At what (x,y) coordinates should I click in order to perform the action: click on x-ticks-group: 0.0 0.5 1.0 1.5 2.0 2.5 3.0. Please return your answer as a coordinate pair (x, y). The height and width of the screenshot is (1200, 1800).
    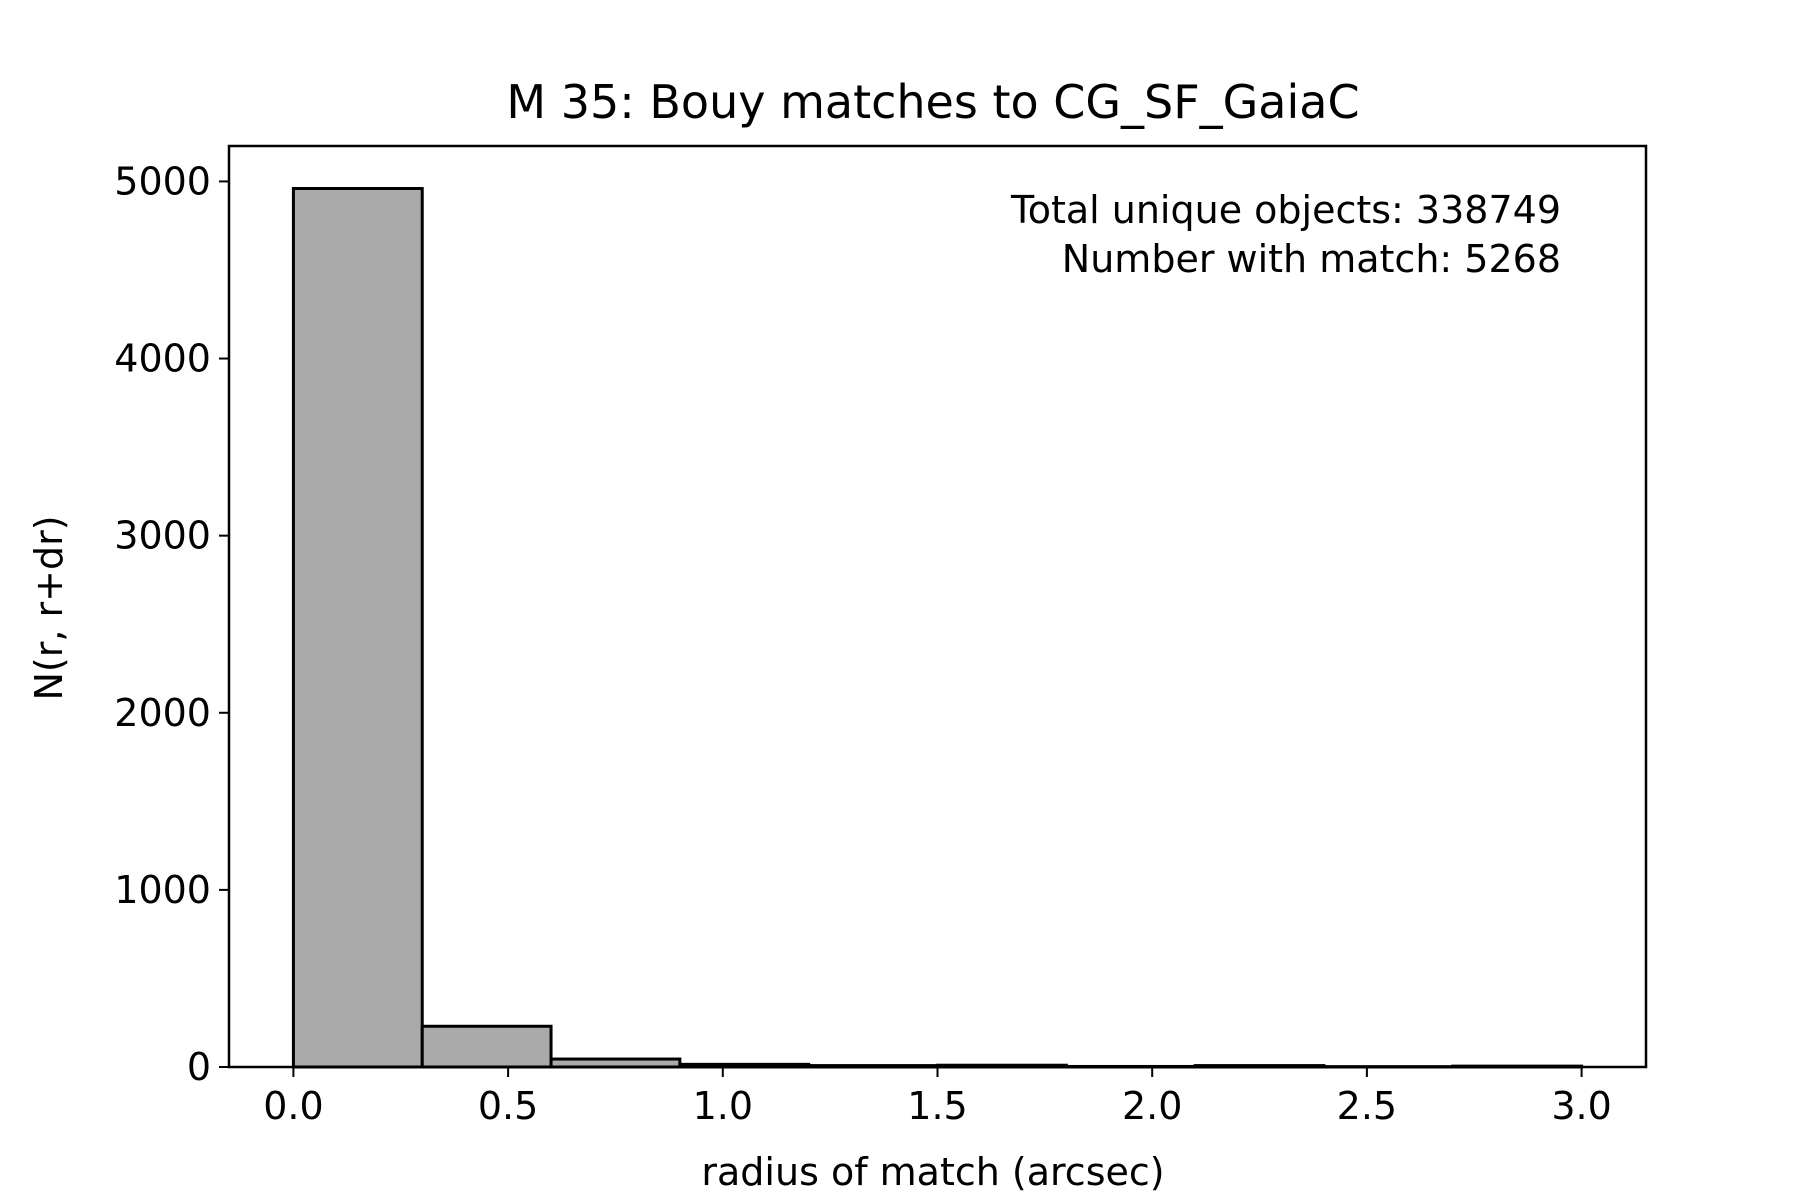
    Looking at the image, I should click on (937, 1097).